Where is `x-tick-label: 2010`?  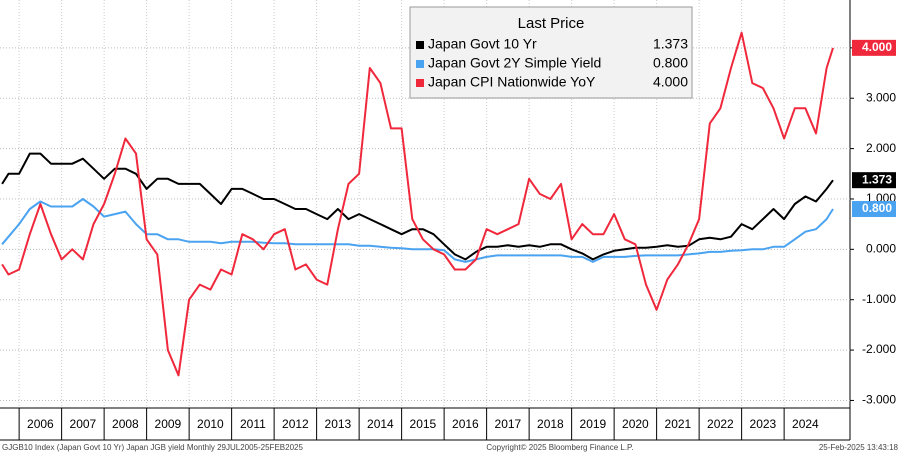 x-tick-label: 2010 is located at coordinates (210, 424).